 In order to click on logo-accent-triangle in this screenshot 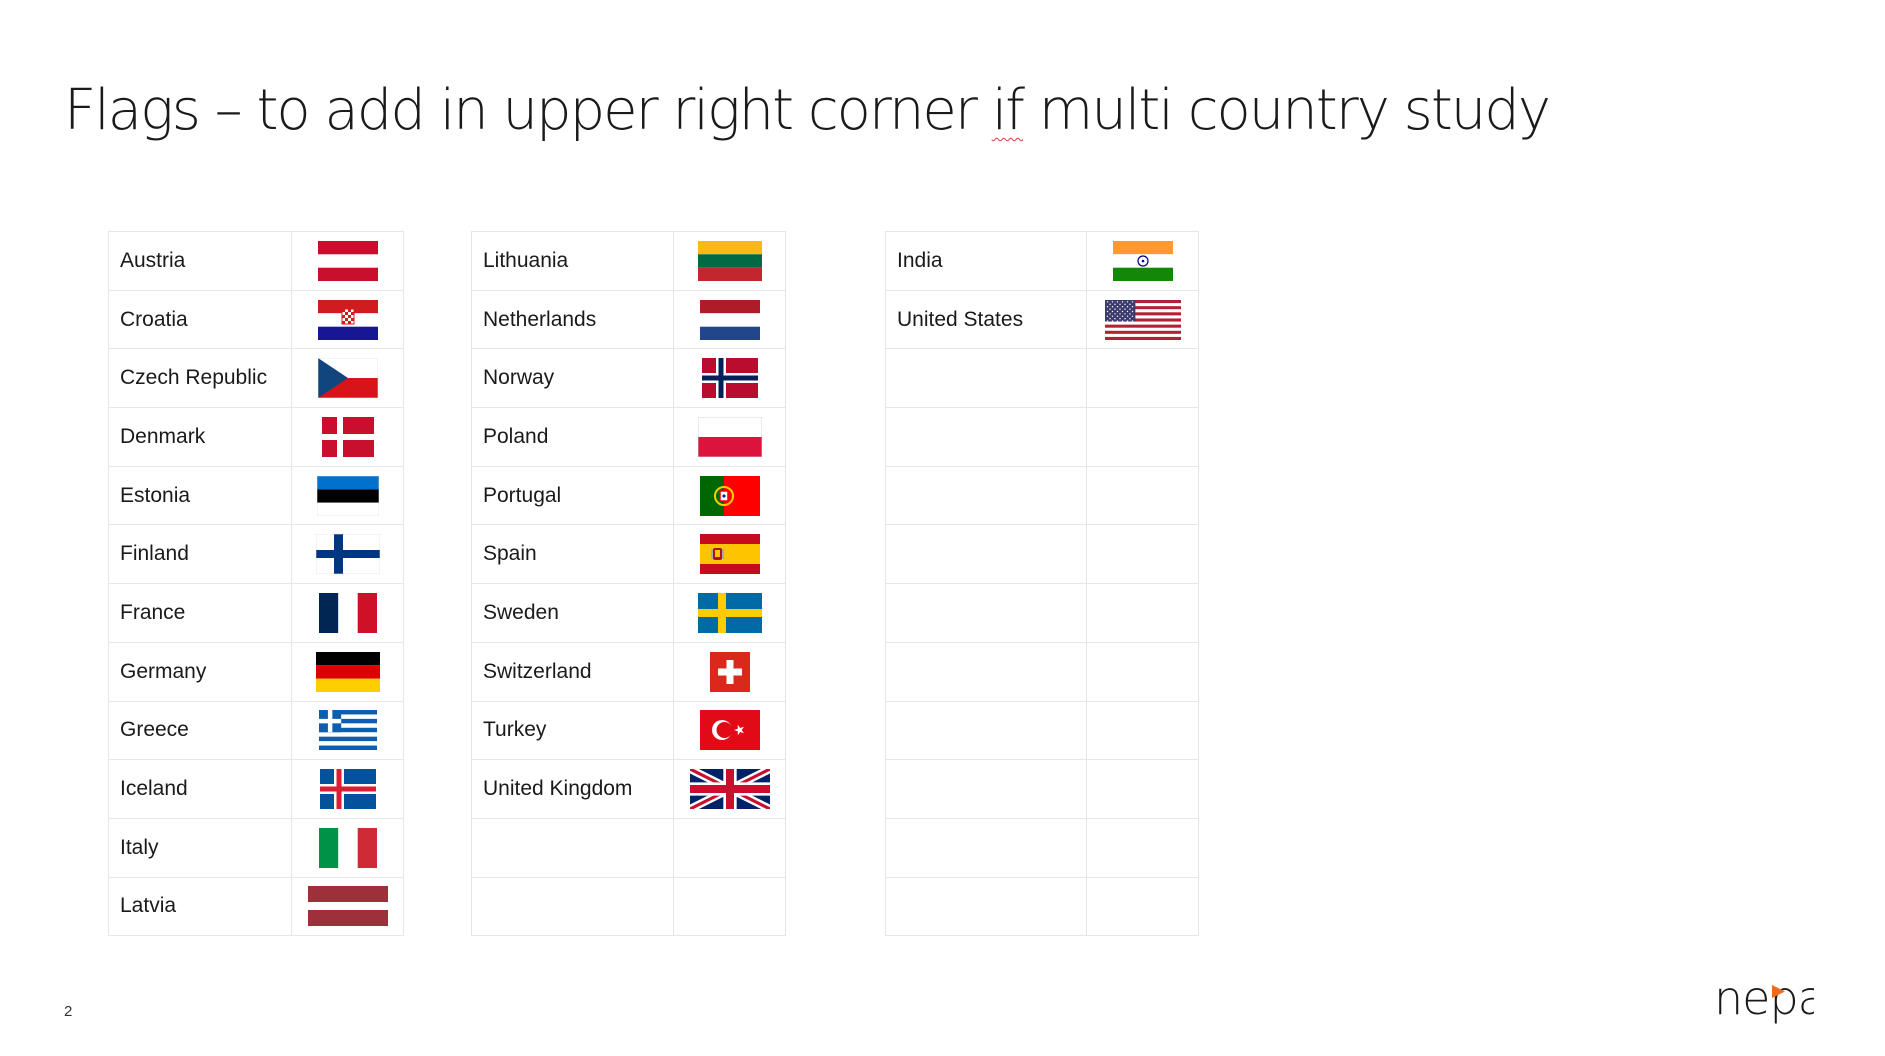, I will do `click(1778, 991)`.